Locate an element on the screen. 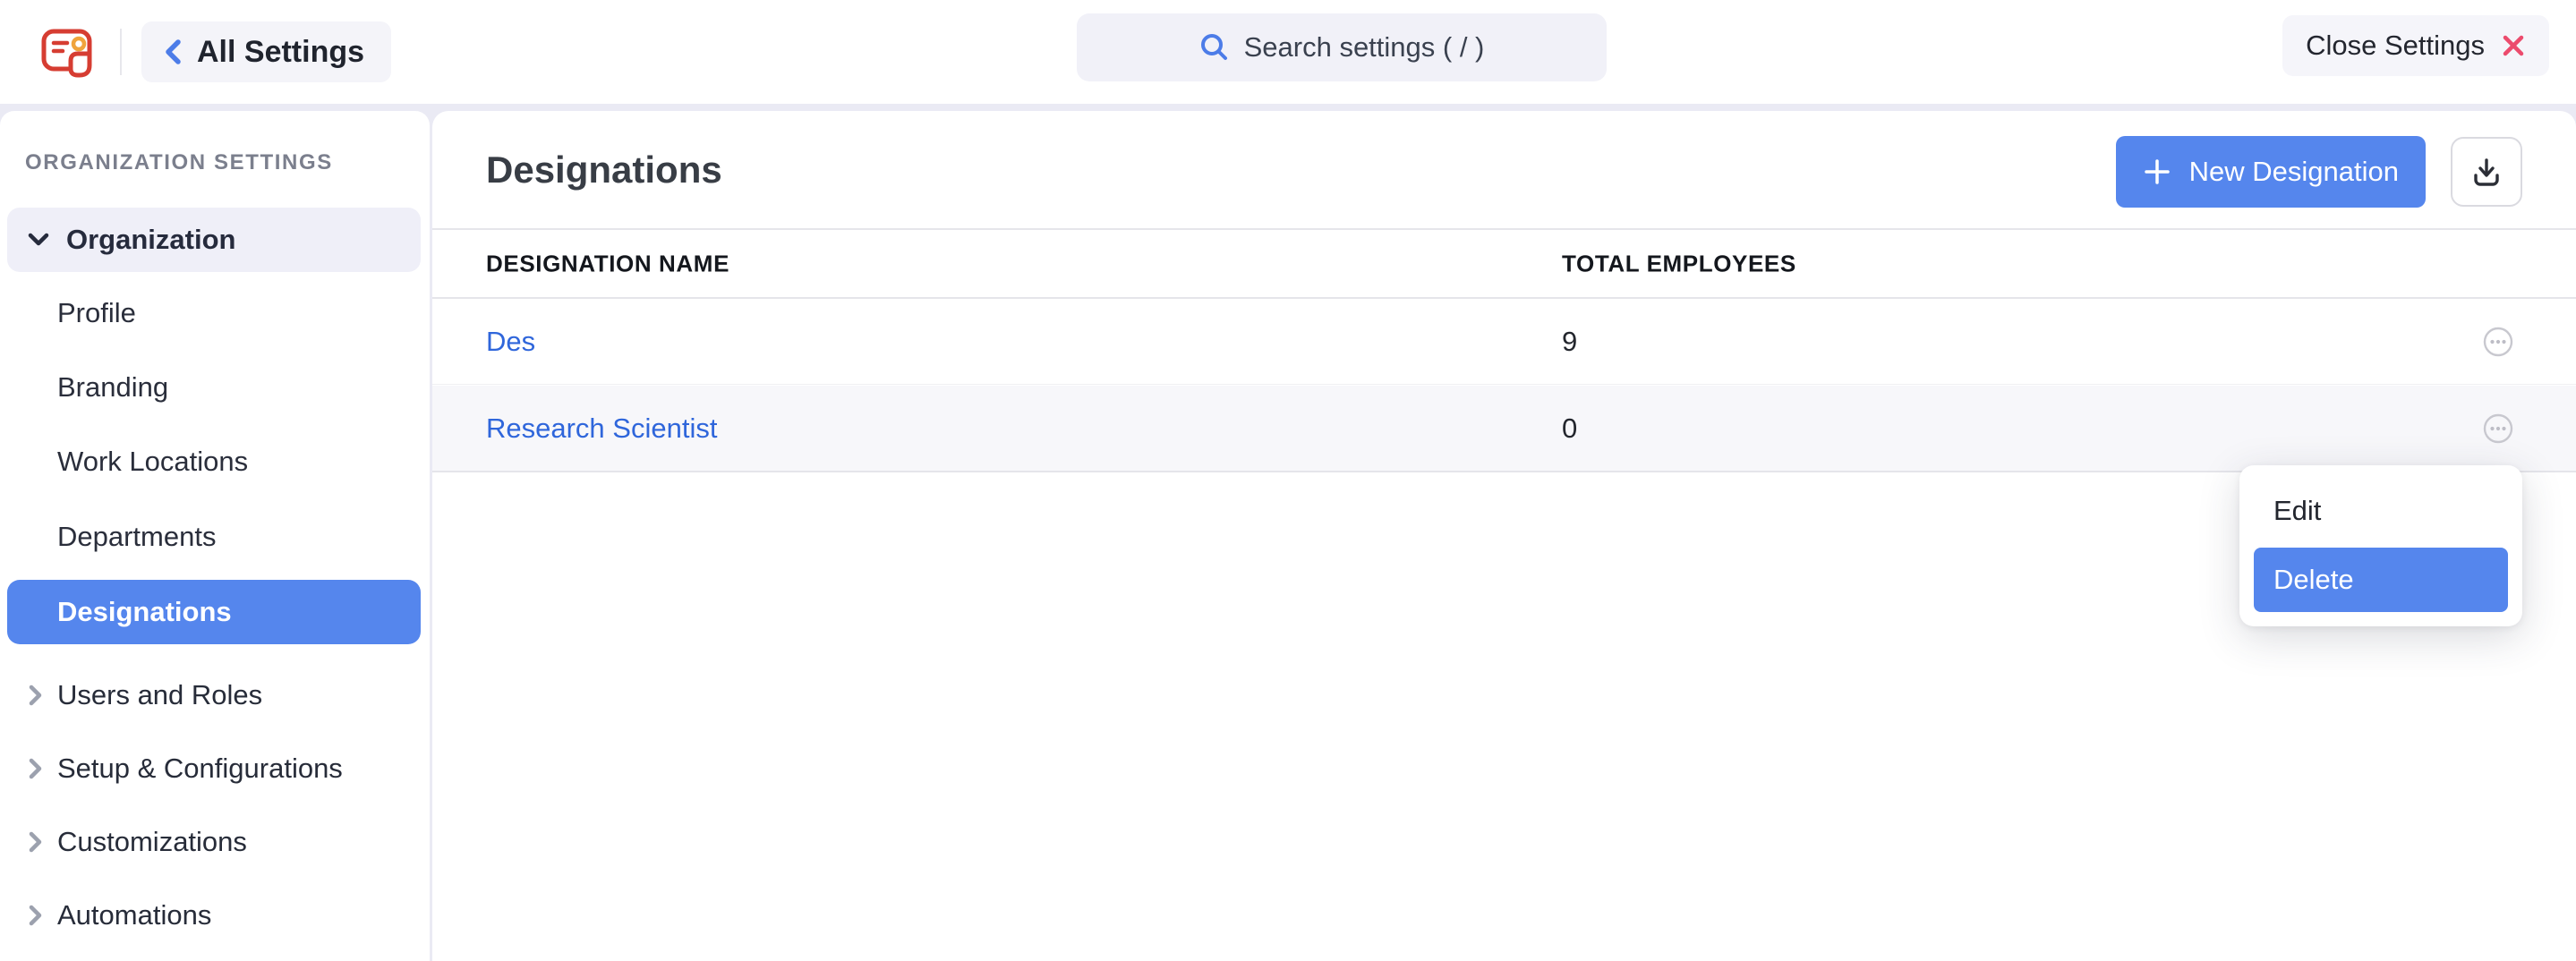 The height and width of the screenshot is (961, 2576). sidebar-item-designations: Designations is located at coordinates (214, 612).